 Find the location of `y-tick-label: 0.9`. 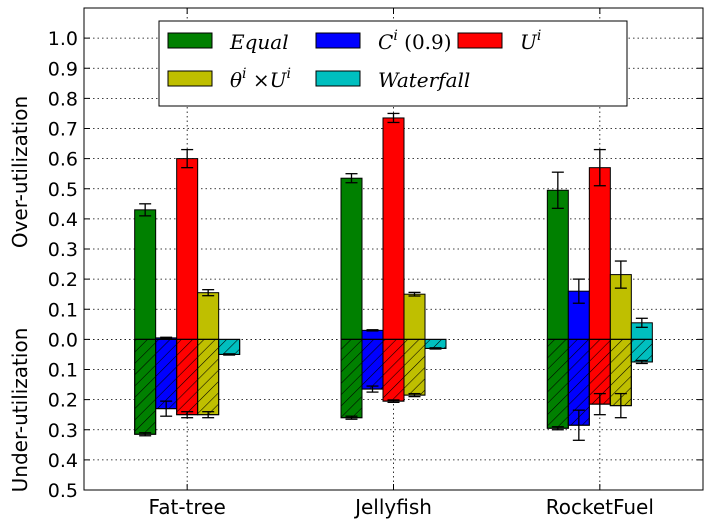

y-tick-label: 0.9 is located at coordinates (63, 69).